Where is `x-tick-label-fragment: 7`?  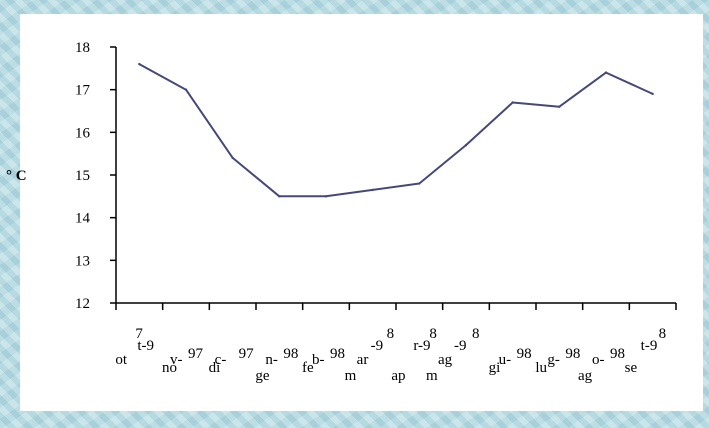
x-tick-label-fragment: 7 is located at coordinates (139, 334).